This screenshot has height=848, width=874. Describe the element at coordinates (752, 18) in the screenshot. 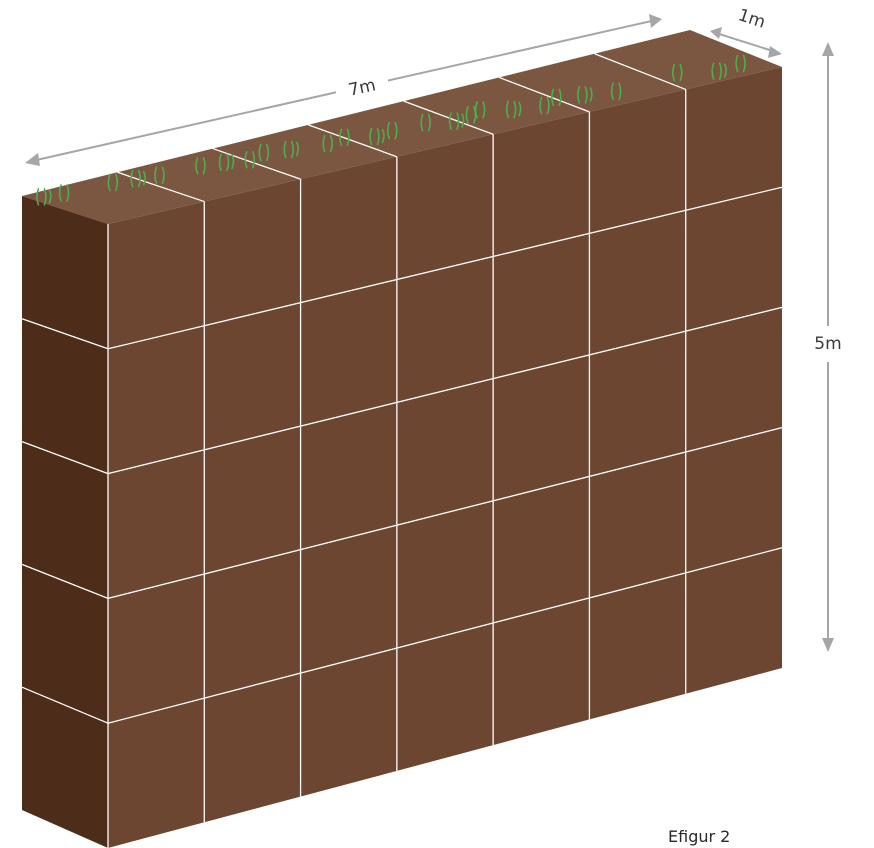

I see `depth-label: 1m` at that location.